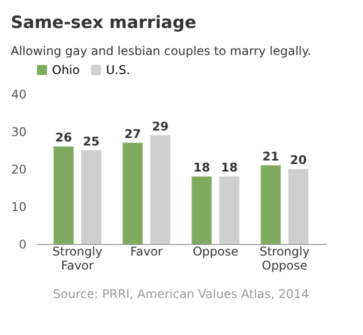 This screenshot has height=335, width=363. Describe the element at coordinates (118, 70) in the screenshot. I see `legend-label: U.S.` at that location.